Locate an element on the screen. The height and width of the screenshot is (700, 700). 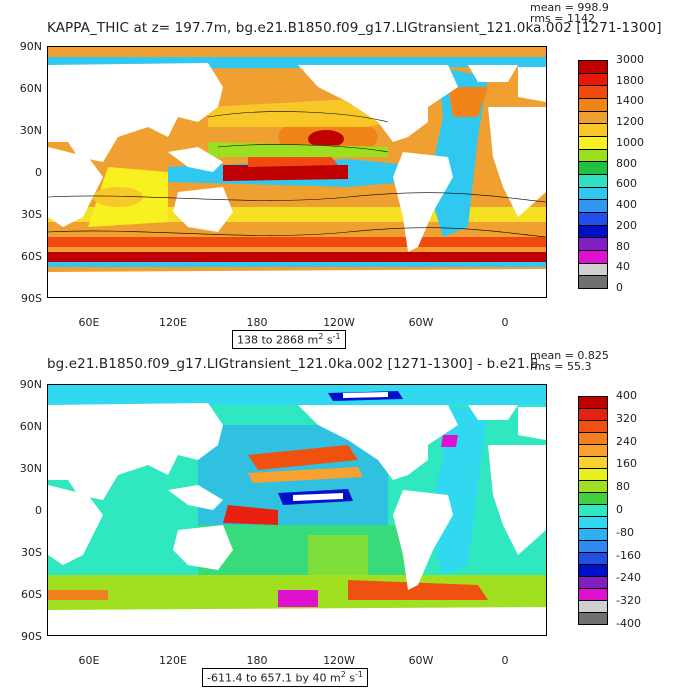
top-colorbar-label: 400 is located at coordinates (626, 205).